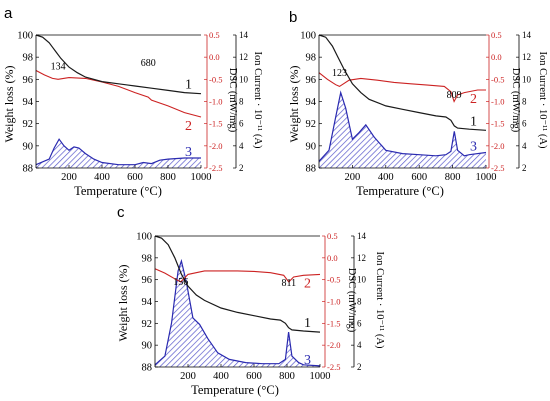  What do you see at coordinates (288, 283) in the screenshot?
I see `peak-annotation: 811` at bounding box center [288, 283].